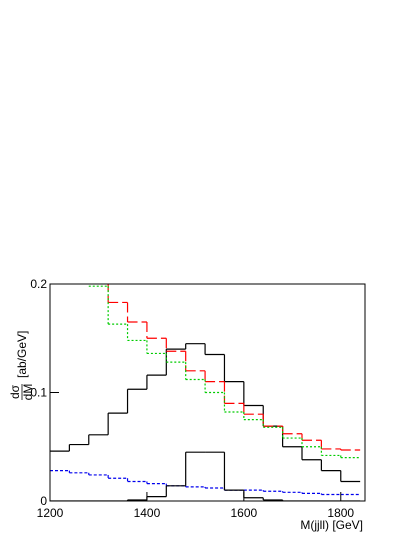 The height and width of the screenshot is (537, 415). I want to click on y-tick-label: 0.2, so click(38, 284).